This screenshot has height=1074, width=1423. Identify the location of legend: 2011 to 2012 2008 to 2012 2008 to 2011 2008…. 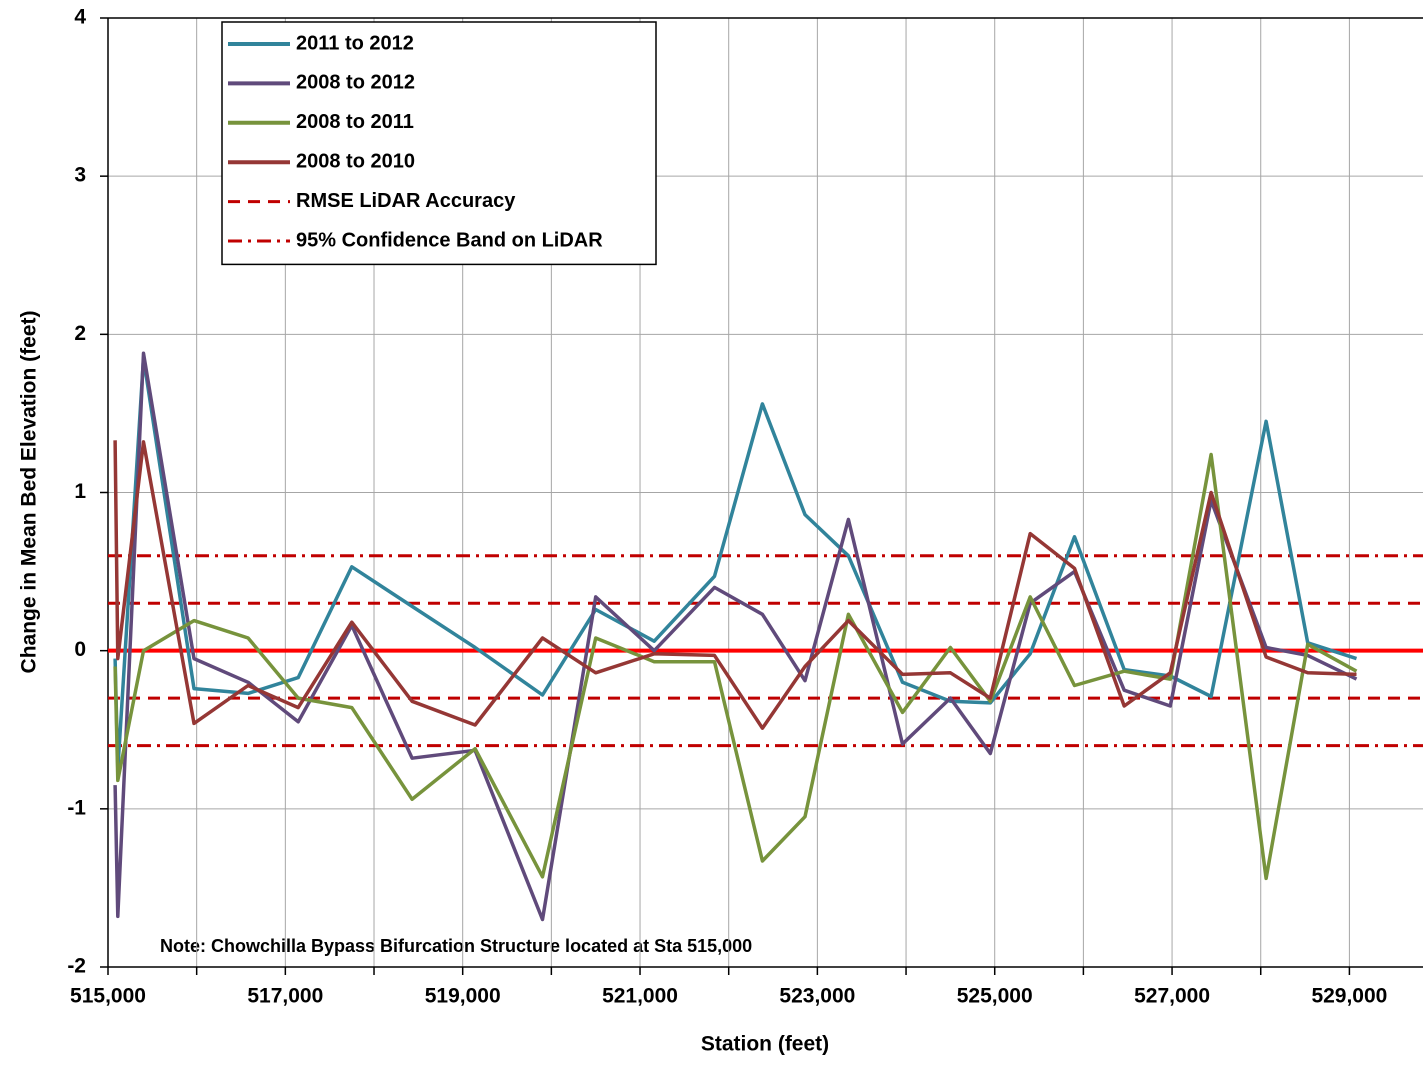
(439, 143).